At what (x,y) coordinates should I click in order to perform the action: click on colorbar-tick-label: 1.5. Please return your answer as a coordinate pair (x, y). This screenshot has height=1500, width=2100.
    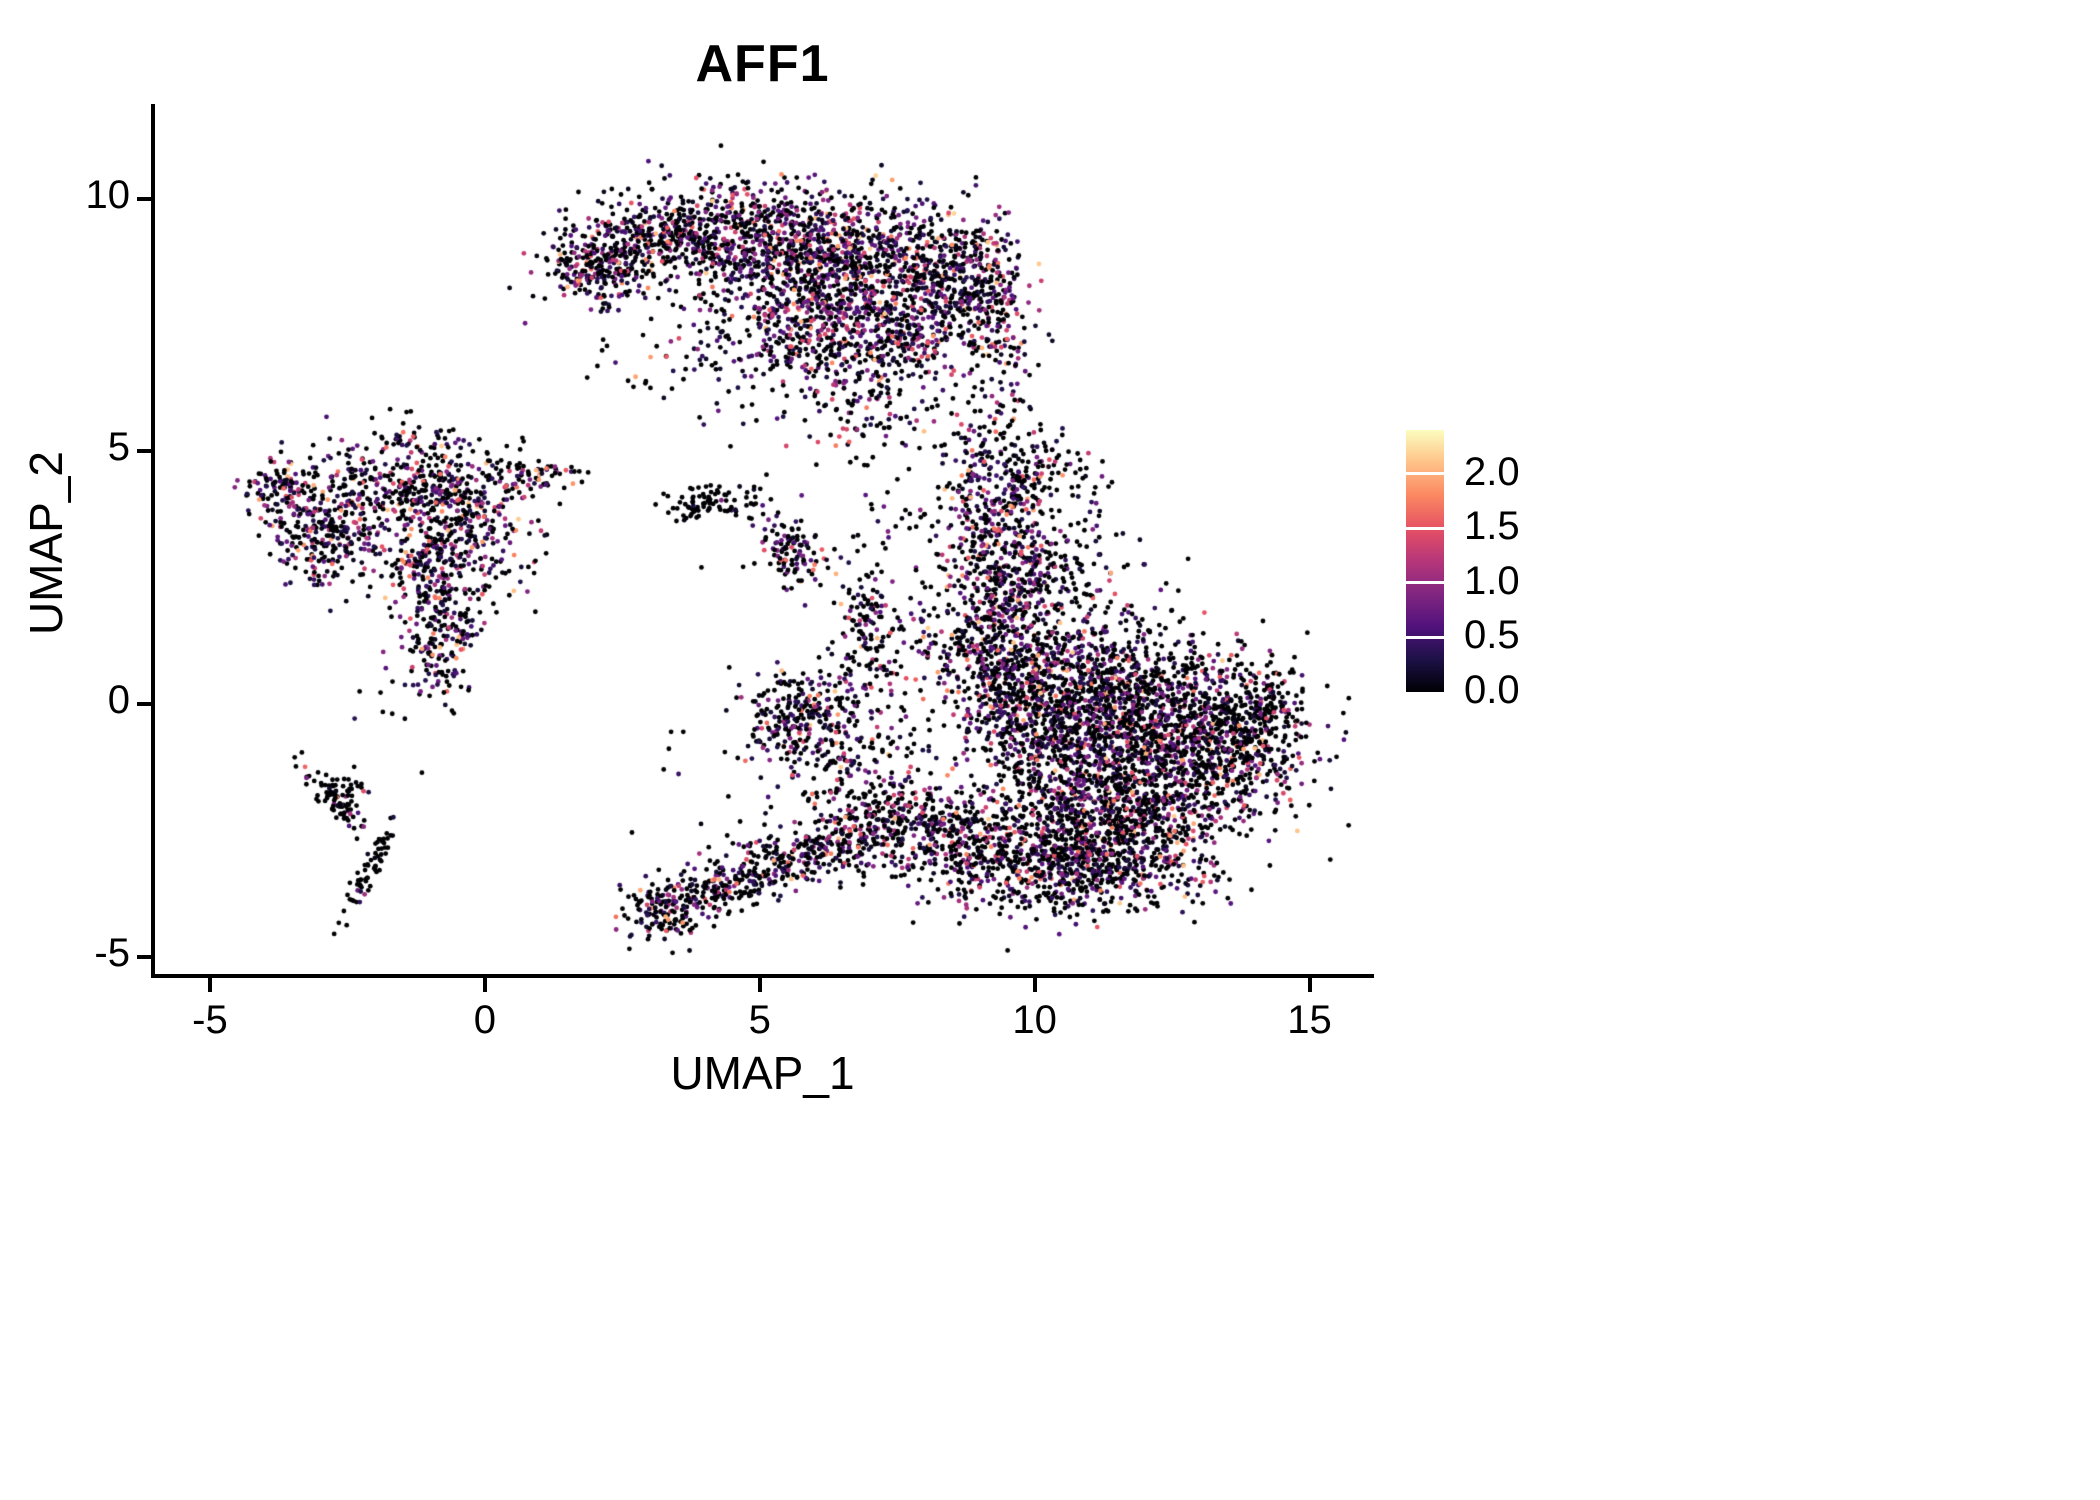
    Looking at the image, I should click on (1492, 526).